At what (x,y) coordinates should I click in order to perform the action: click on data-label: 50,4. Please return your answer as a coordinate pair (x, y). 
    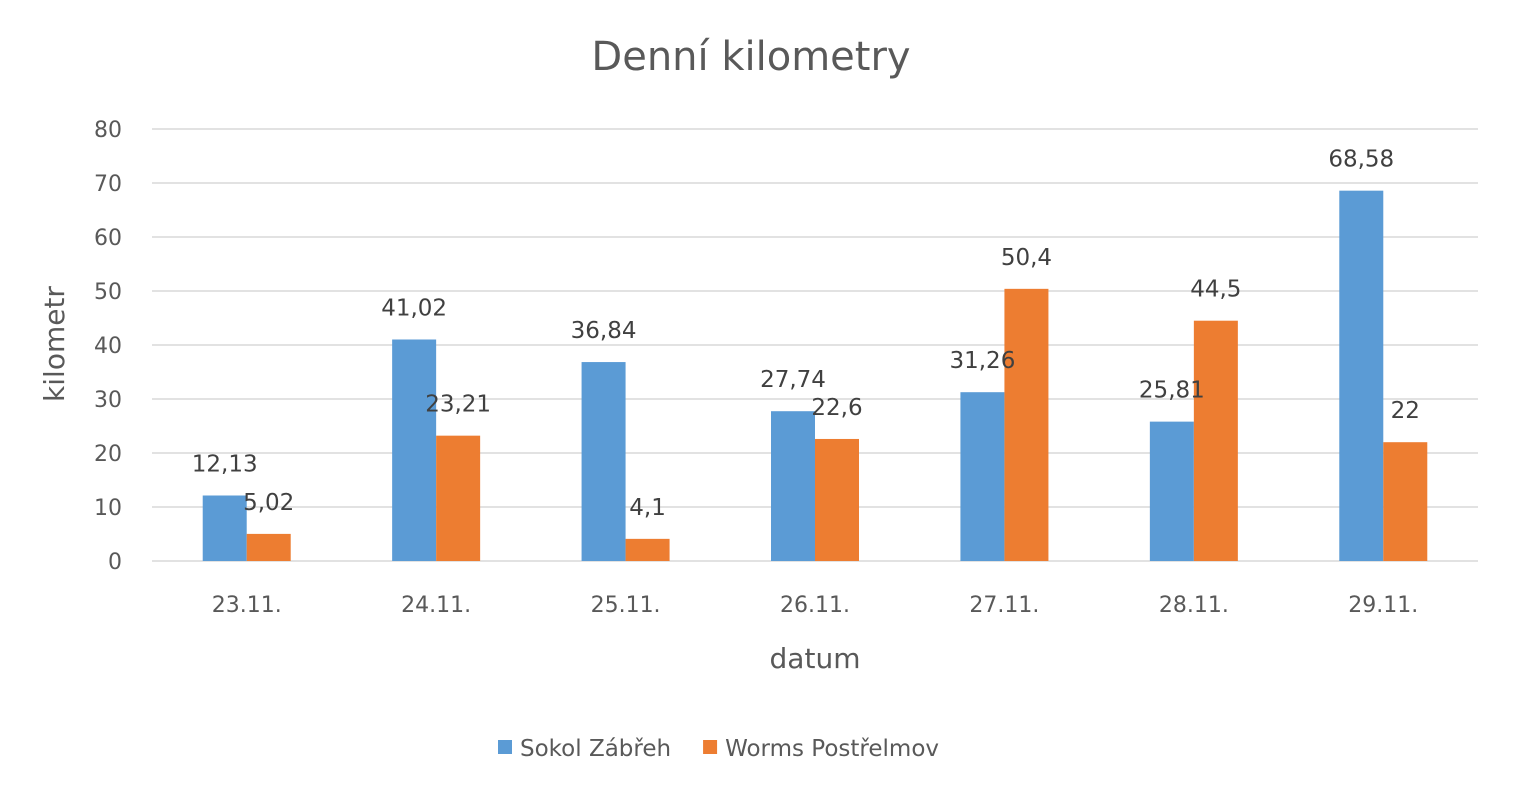
    Looking at the image, I should click on (1026, 258).